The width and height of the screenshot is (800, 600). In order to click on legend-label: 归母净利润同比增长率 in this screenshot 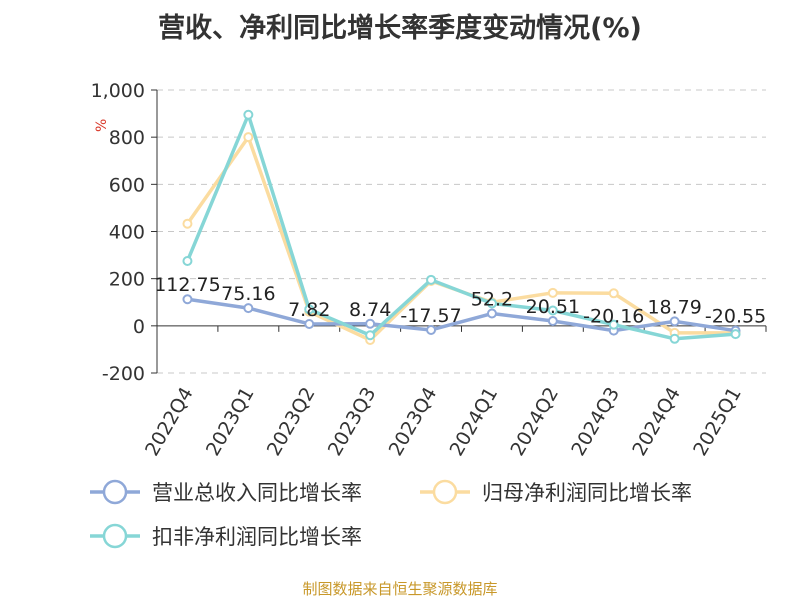, I will do `click(587, 493)`.